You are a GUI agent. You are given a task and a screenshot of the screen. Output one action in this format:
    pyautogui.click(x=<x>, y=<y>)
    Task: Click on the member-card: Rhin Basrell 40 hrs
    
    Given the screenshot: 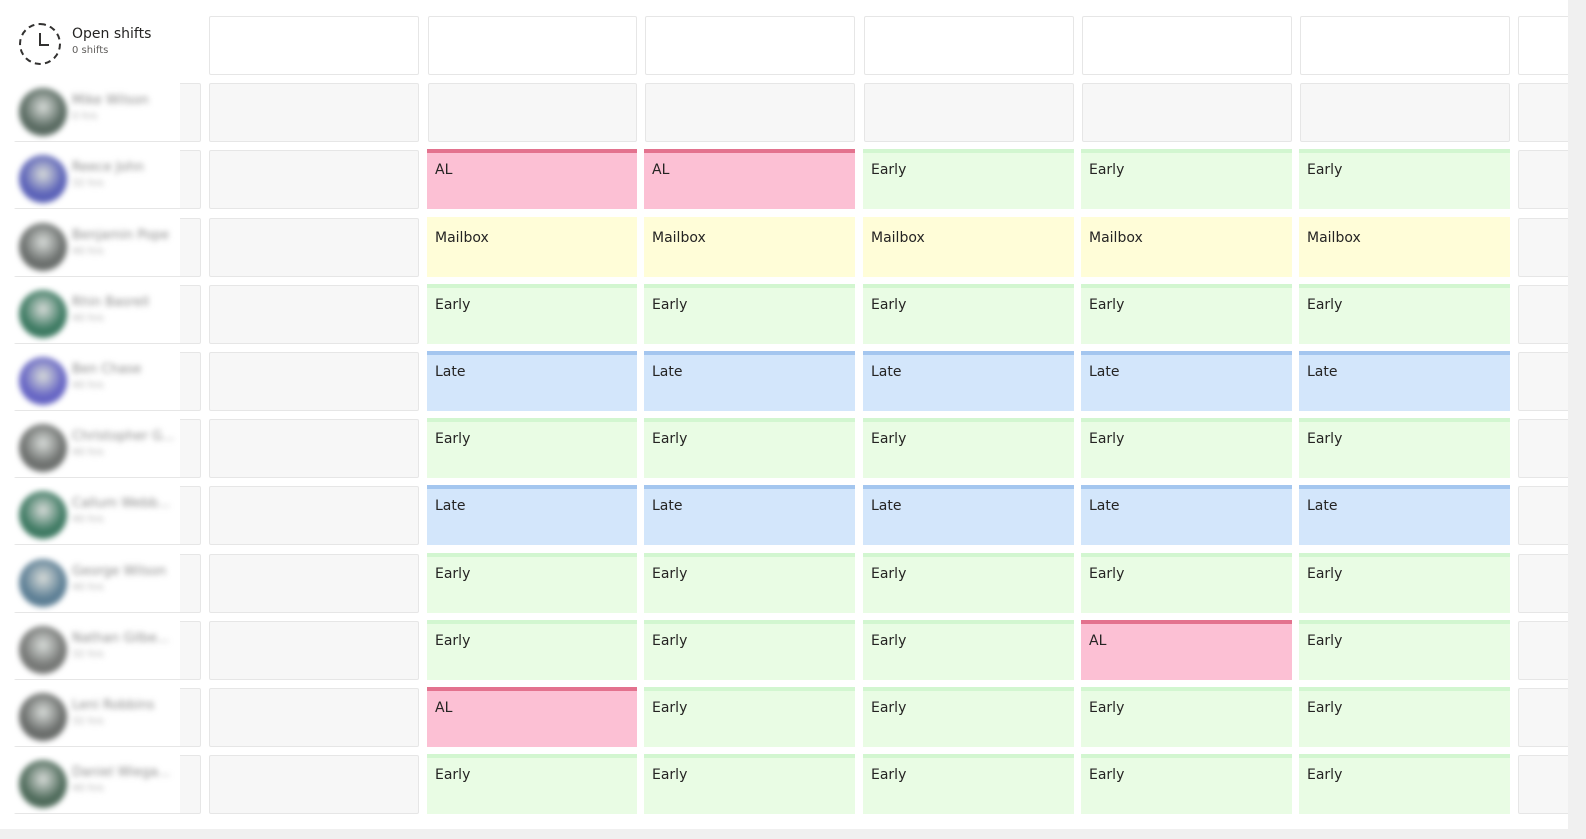 What is the action you would take?
    pyautogui.click(x=97, y=314)
    